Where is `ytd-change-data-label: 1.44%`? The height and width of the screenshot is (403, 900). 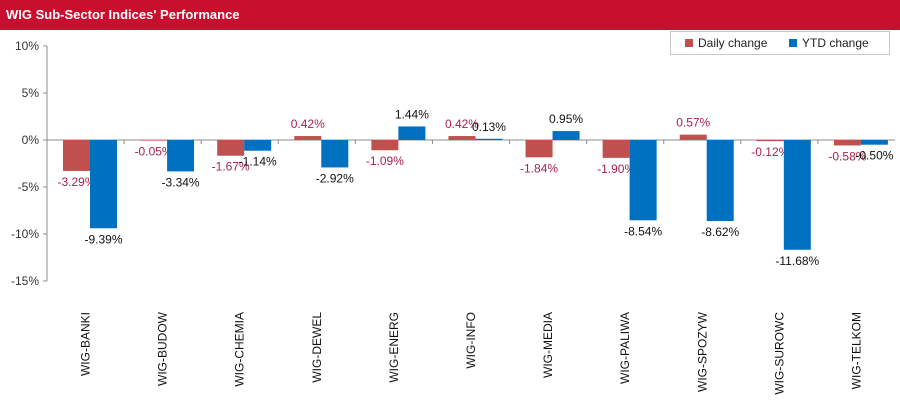
ytd-change-data-label: 1.44% is located at coordinates (412, 114).